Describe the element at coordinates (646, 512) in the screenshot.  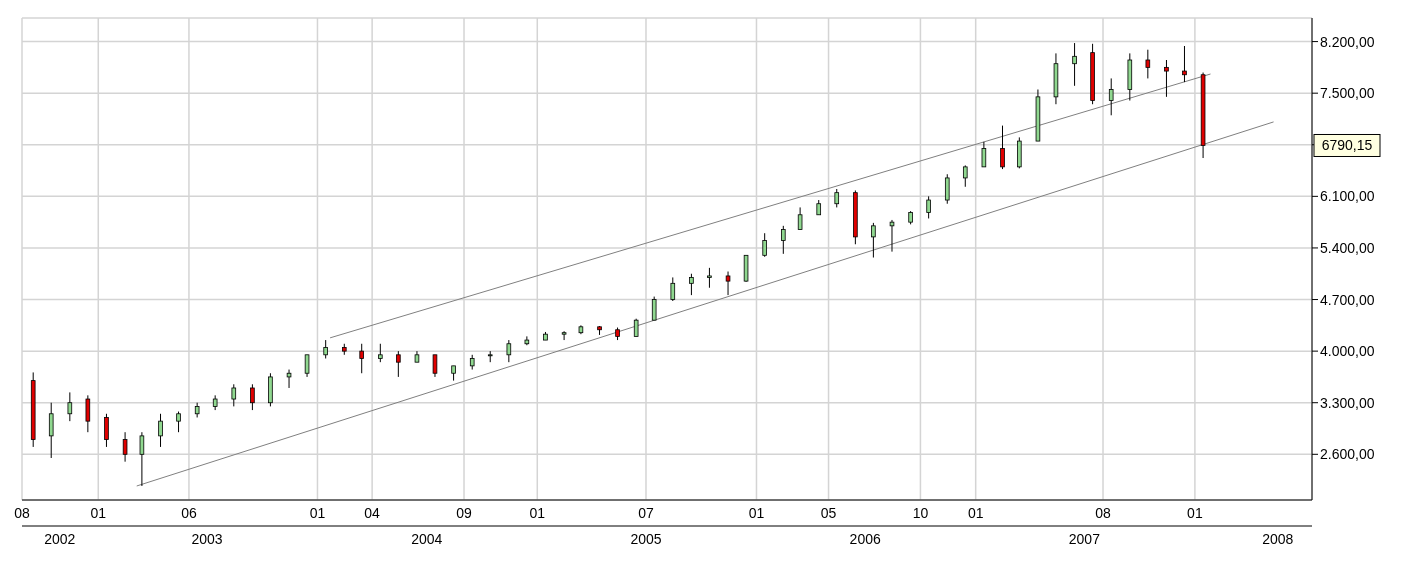
I see `x-tick-label: 07` at that location.